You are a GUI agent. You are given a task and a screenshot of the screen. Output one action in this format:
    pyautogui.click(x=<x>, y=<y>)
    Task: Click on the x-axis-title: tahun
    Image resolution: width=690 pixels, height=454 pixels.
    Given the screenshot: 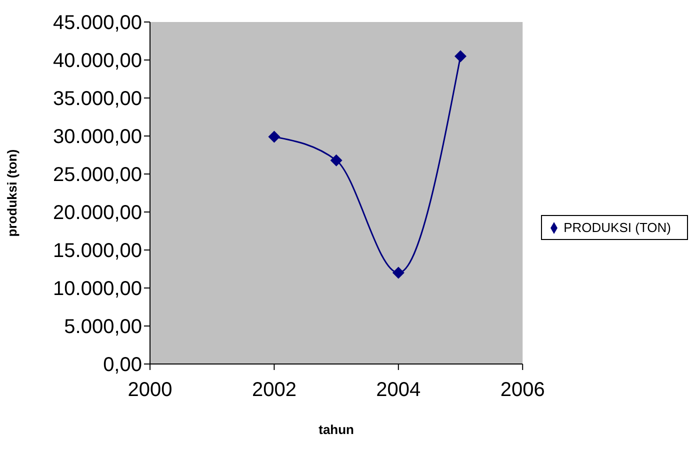 What is the action you would take?
    pyautogui.click(x=336, y=429)
    